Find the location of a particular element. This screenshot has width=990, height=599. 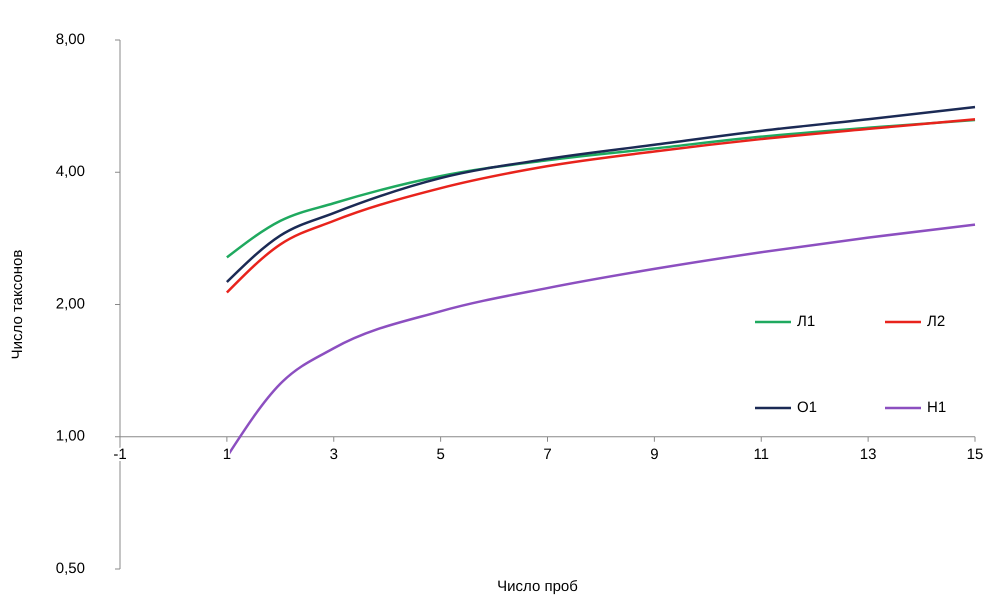

y-tick-label: 8,00 is located at coordinates (70, 39).